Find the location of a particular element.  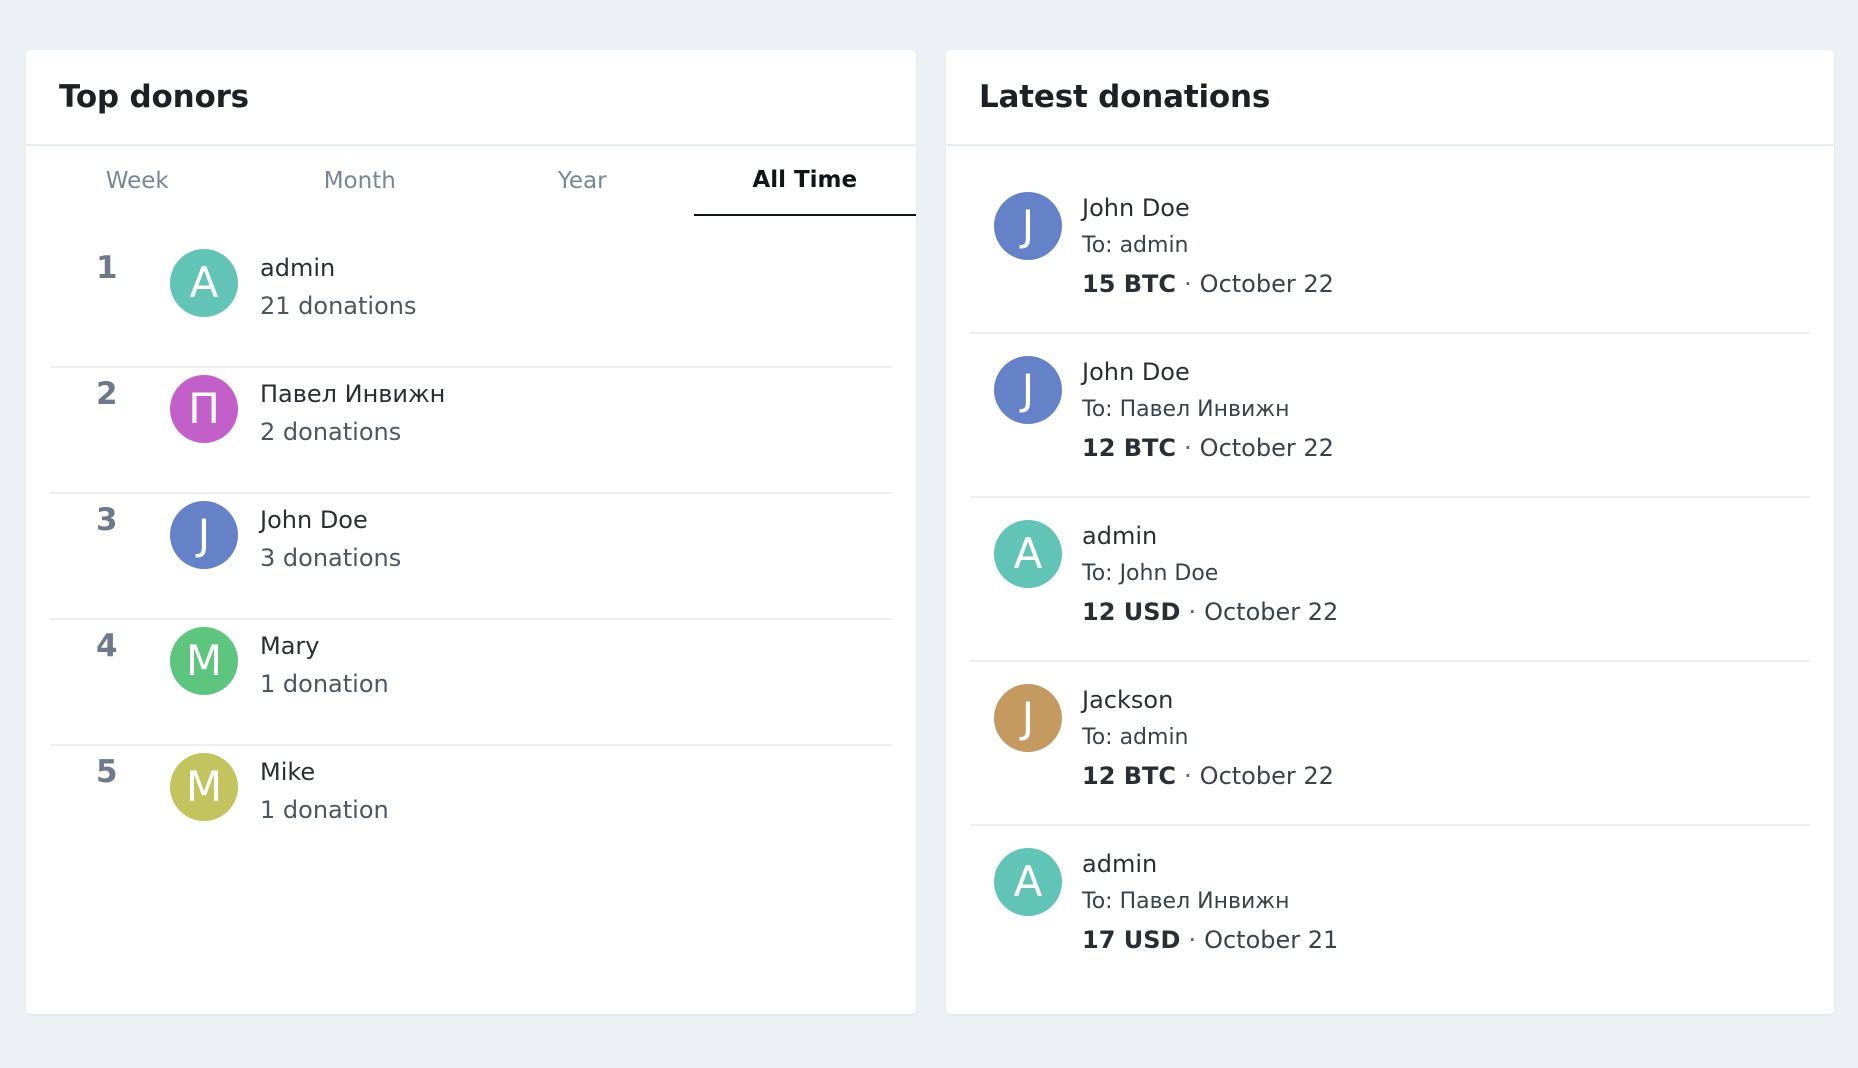

donor-rank: 2 is located at coordinates (107, 394).